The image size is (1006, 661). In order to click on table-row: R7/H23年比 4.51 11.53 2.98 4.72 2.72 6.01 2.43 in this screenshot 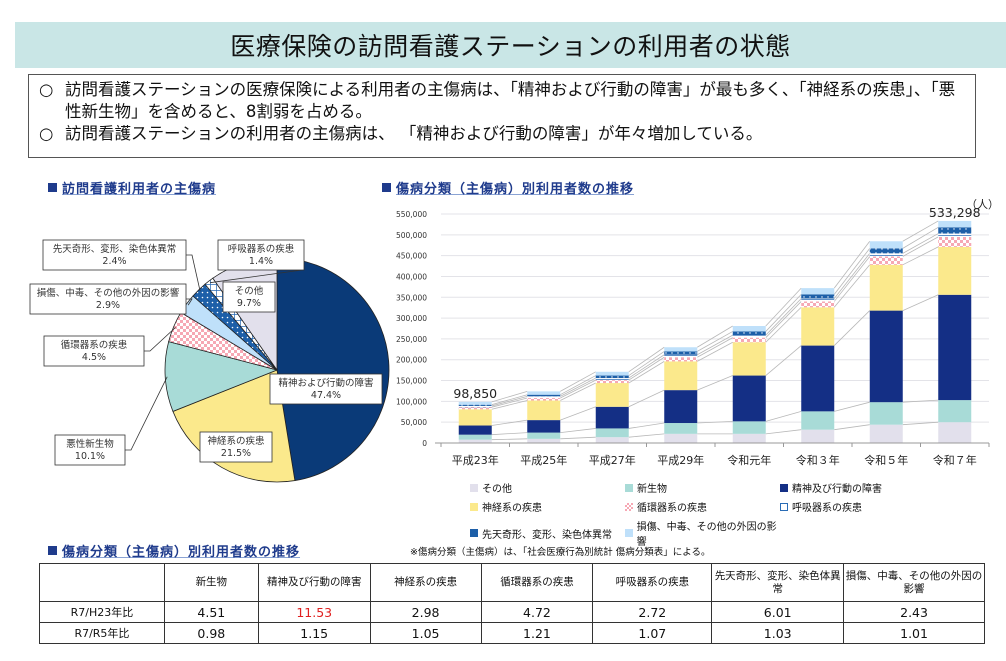, I will do `click(512, 612)`.